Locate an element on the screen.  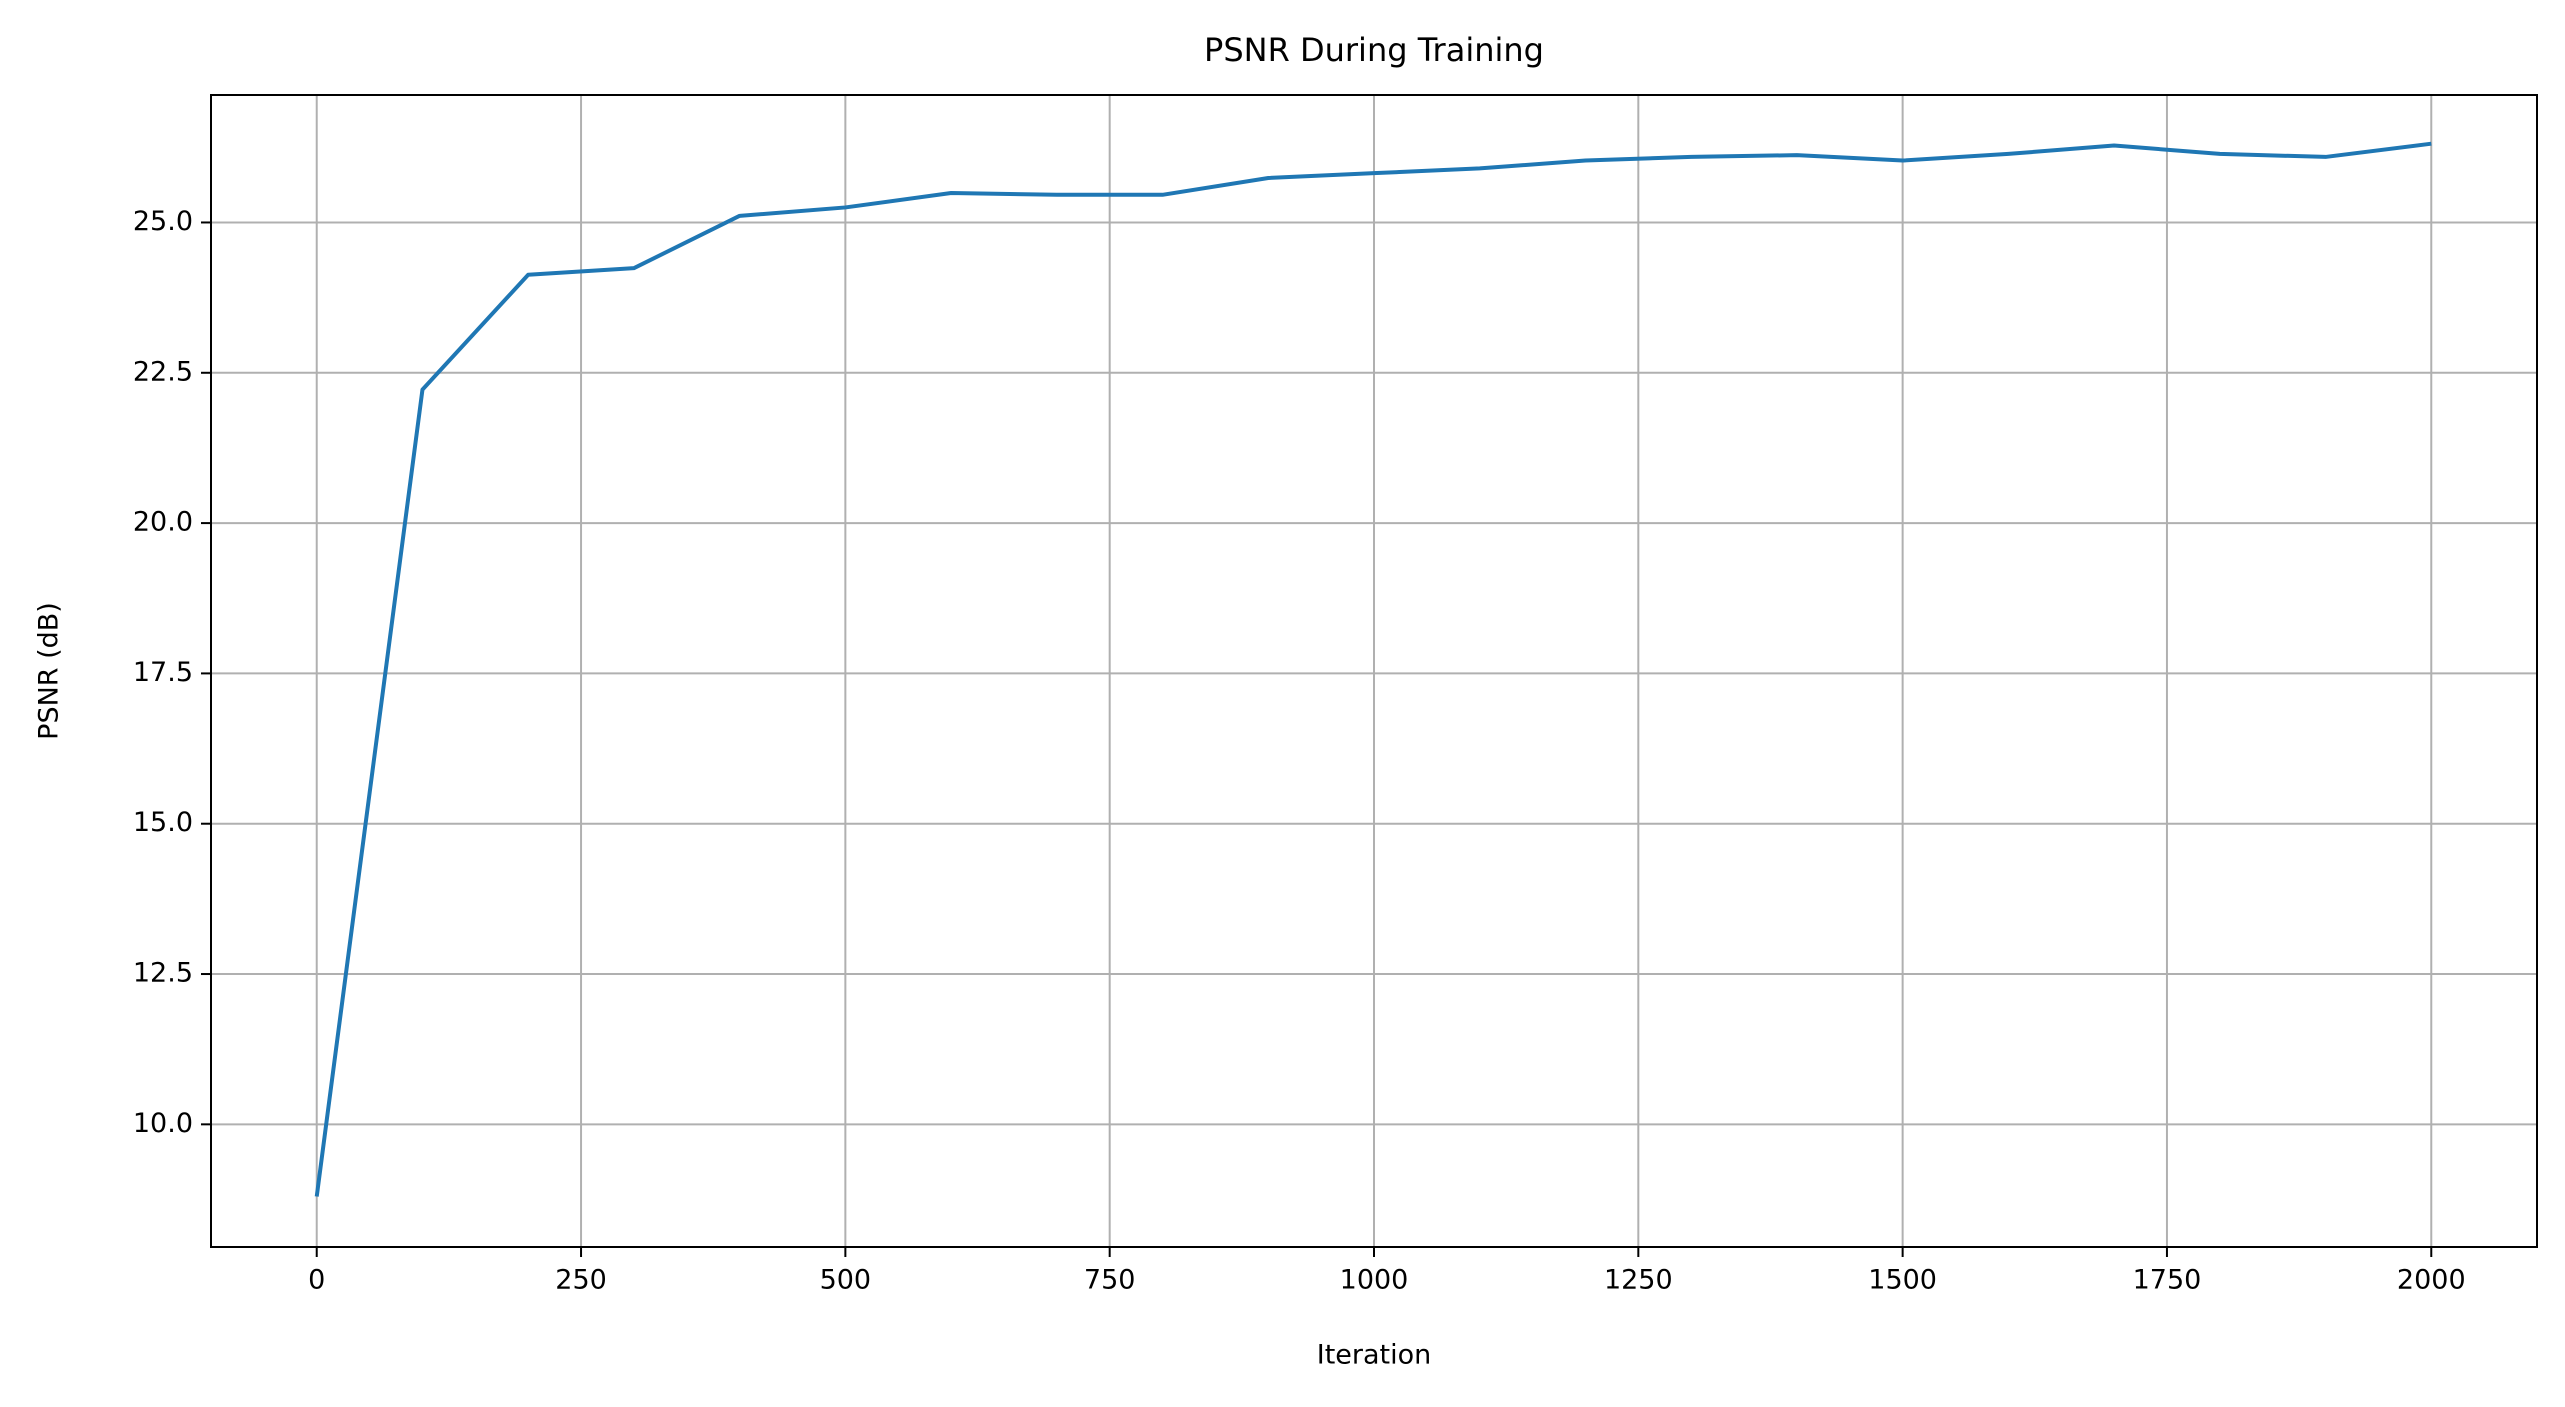
y-tick-label: 10.0 is located at coordinates (163, 1123).